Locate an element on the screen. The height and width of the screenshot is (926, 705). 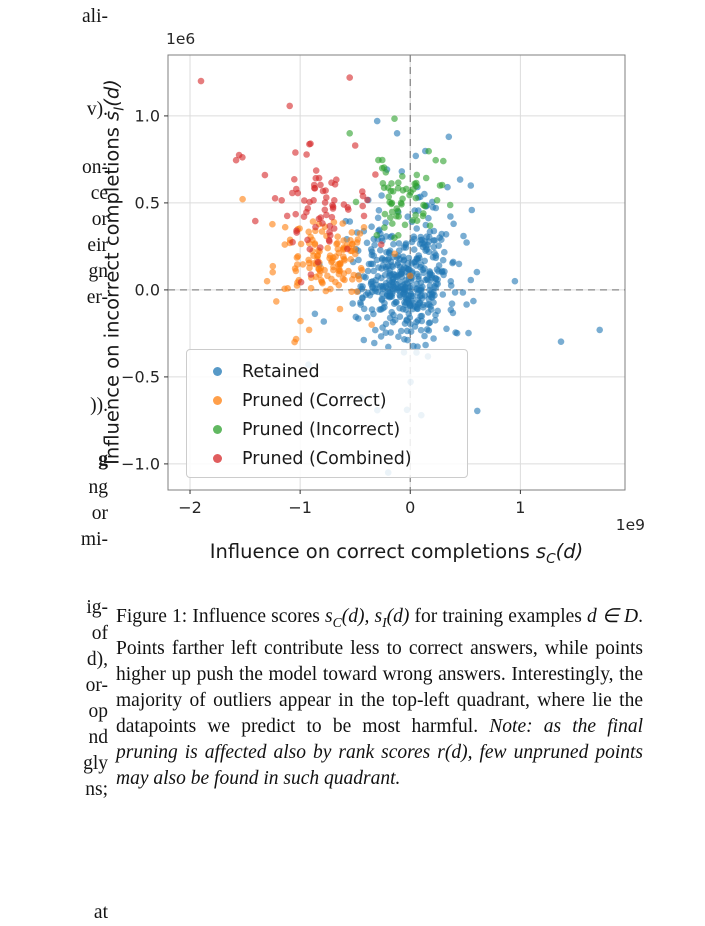
x-tick-label: −2 is located at coordinates (190, 507).